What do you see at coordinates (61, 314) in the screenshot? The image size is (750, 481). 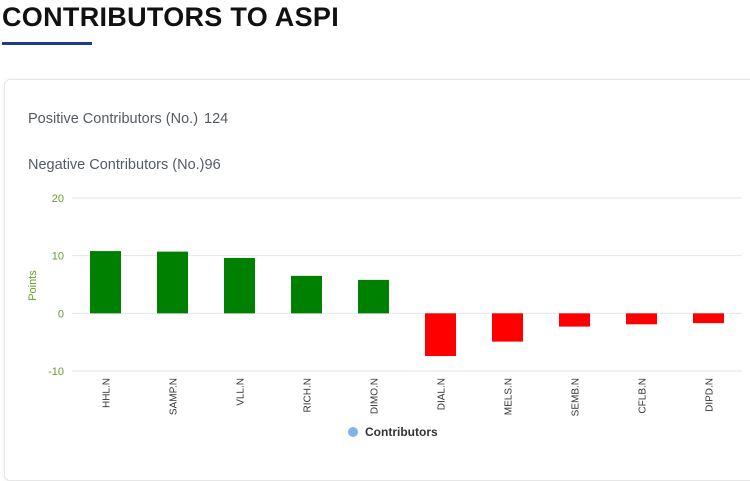 I see `y-tick-label: 0` at bounding box center [61, 314].